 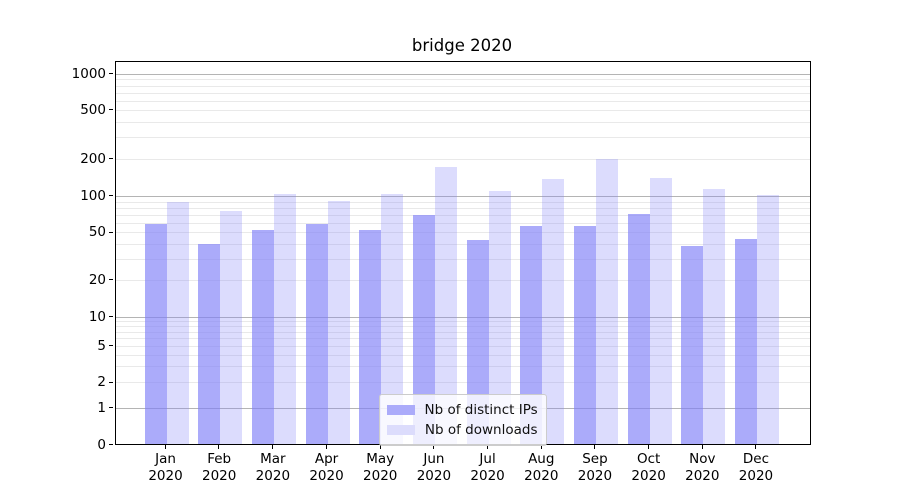 I want to click on x-tick-mark-mar, so click(x=273, y=447).